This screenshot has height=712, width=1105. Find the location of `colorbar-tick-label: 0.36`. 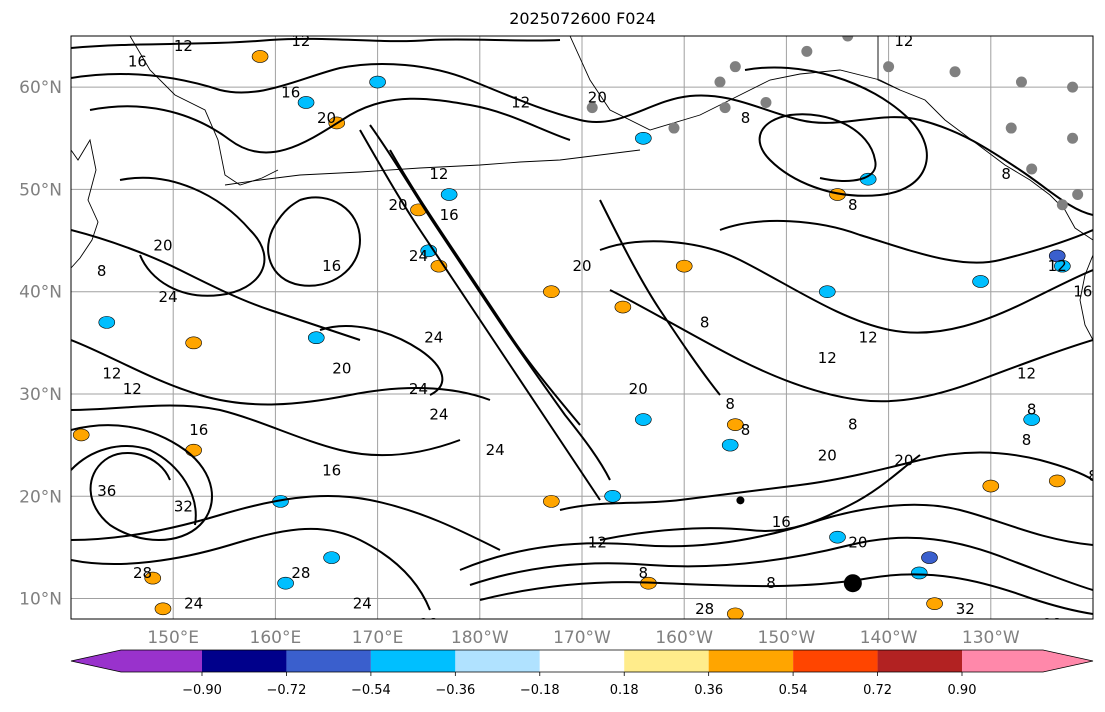

colorbar-tick-label: 0.36 is located at coordinates (708, 690).